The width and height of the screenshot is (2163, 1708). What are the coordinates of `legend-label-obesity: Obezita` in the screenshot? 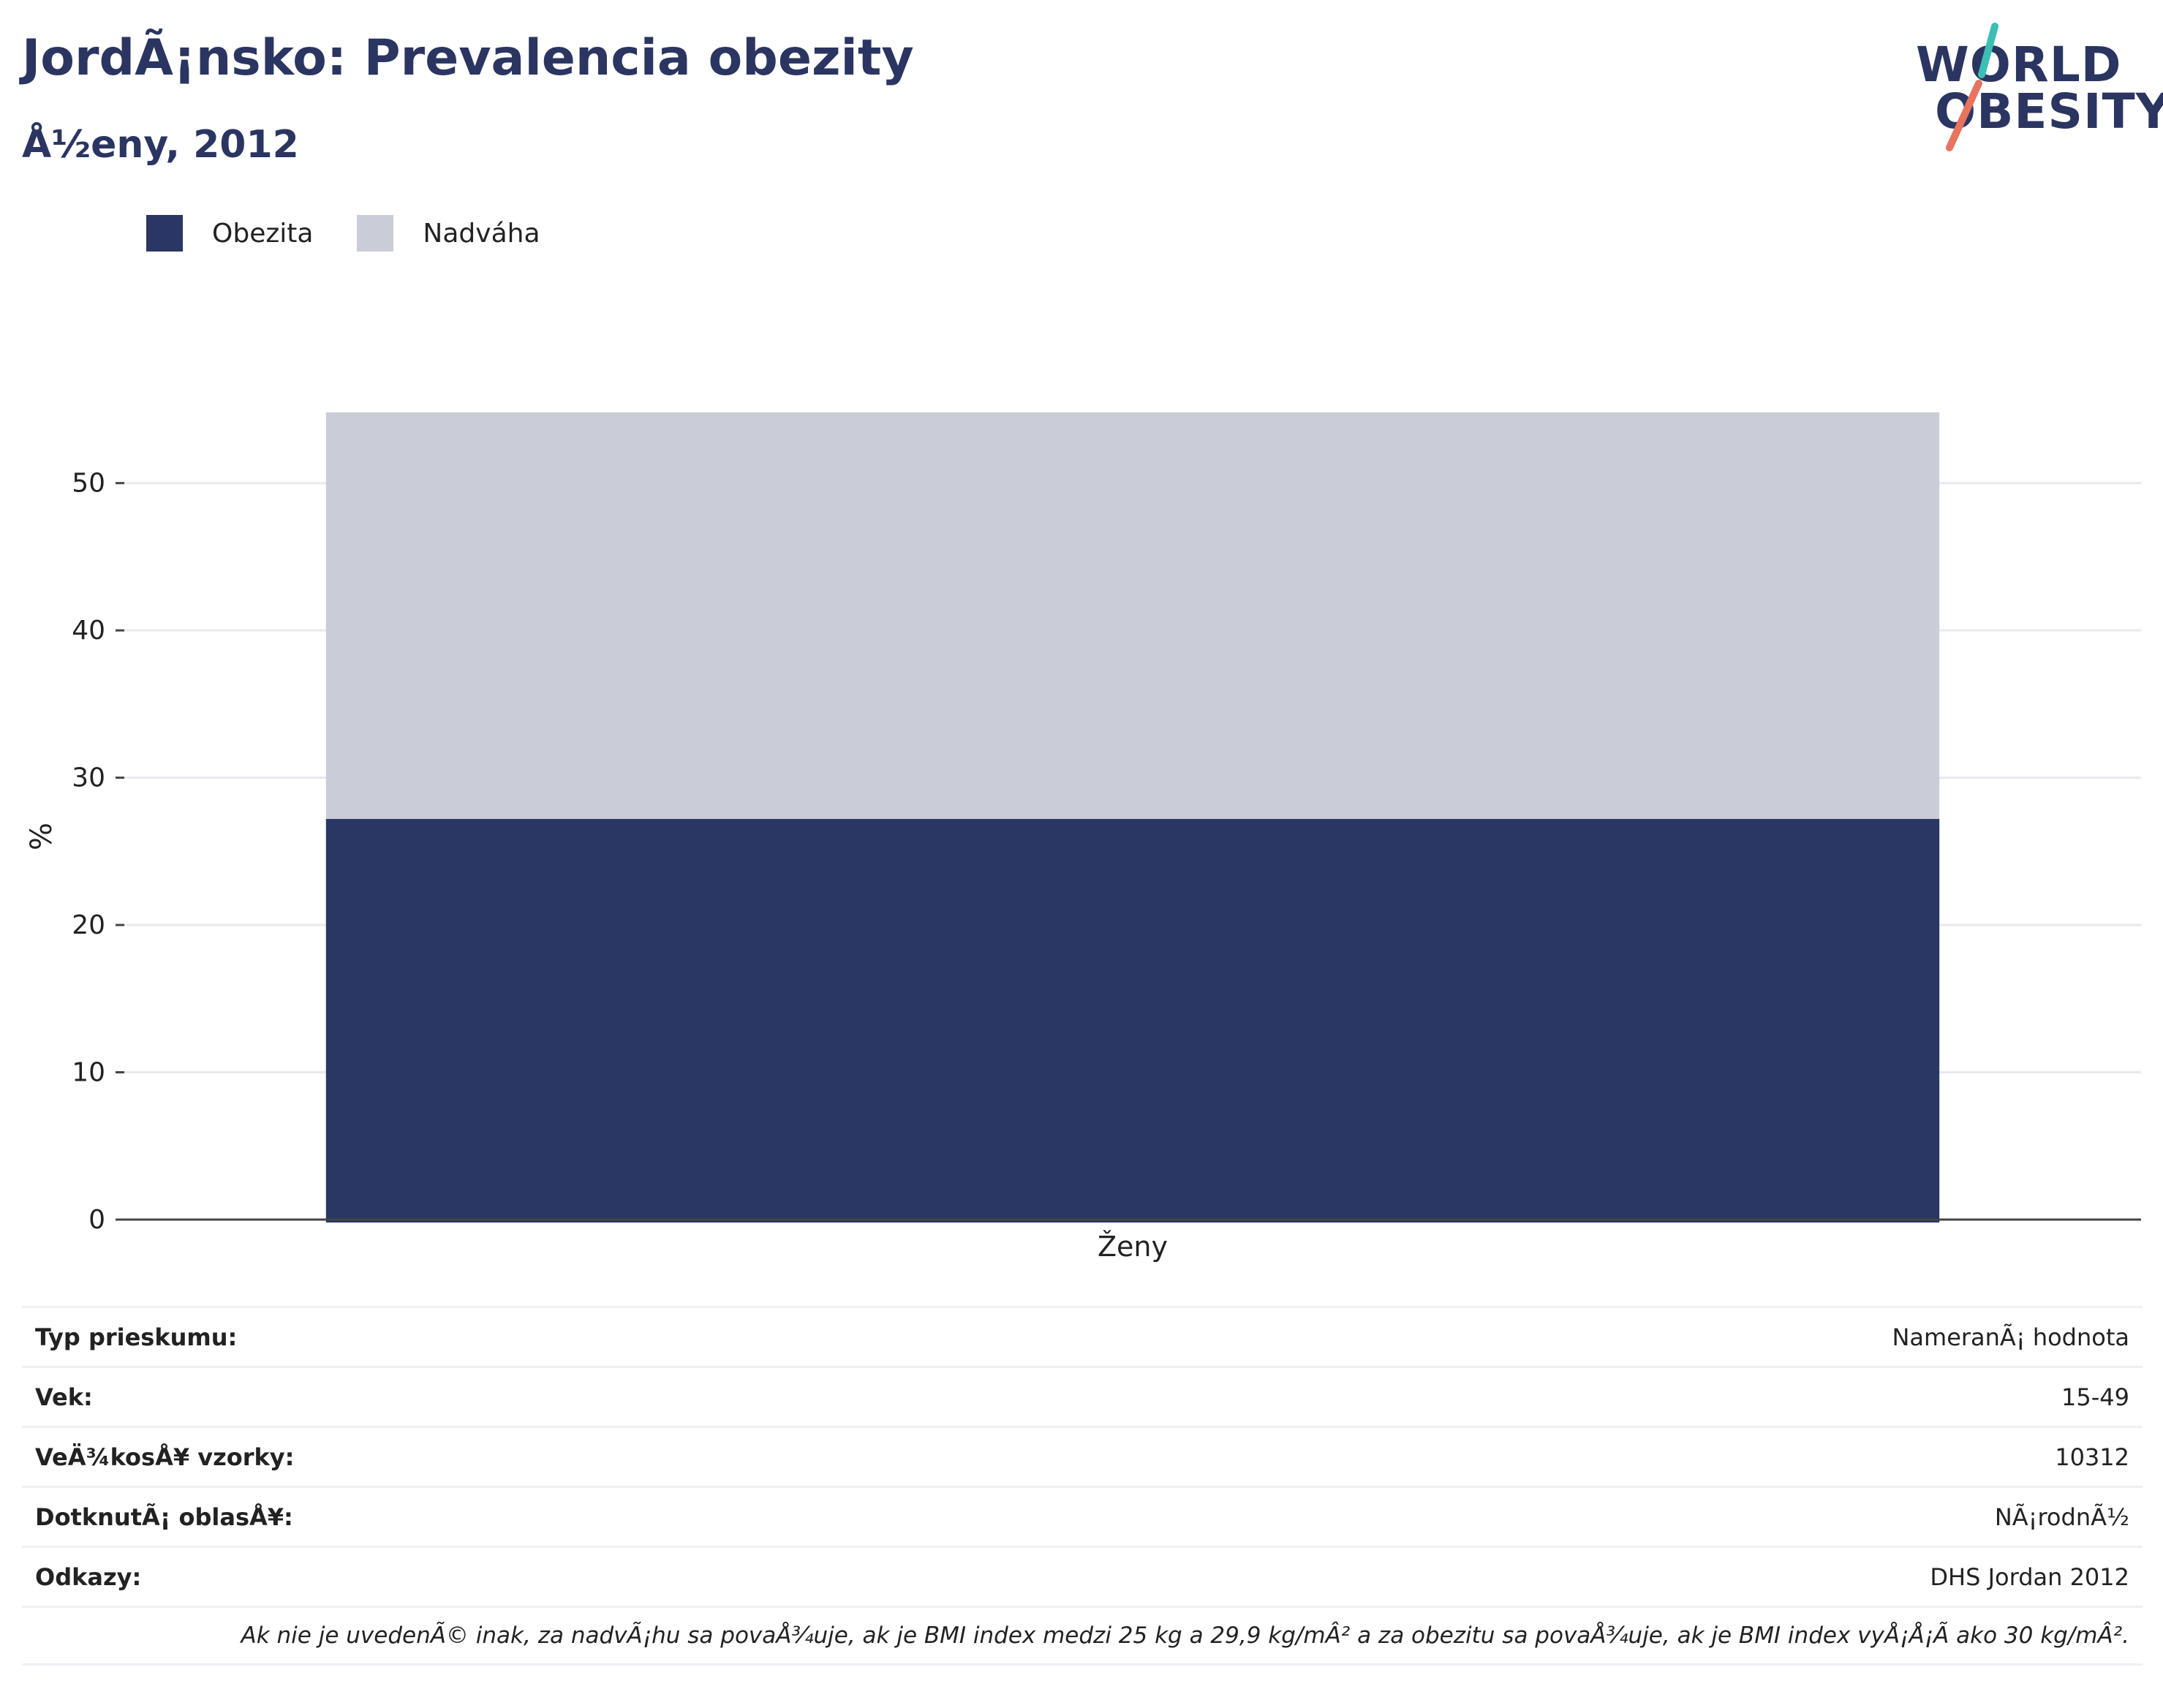 It's located at (263, 233).